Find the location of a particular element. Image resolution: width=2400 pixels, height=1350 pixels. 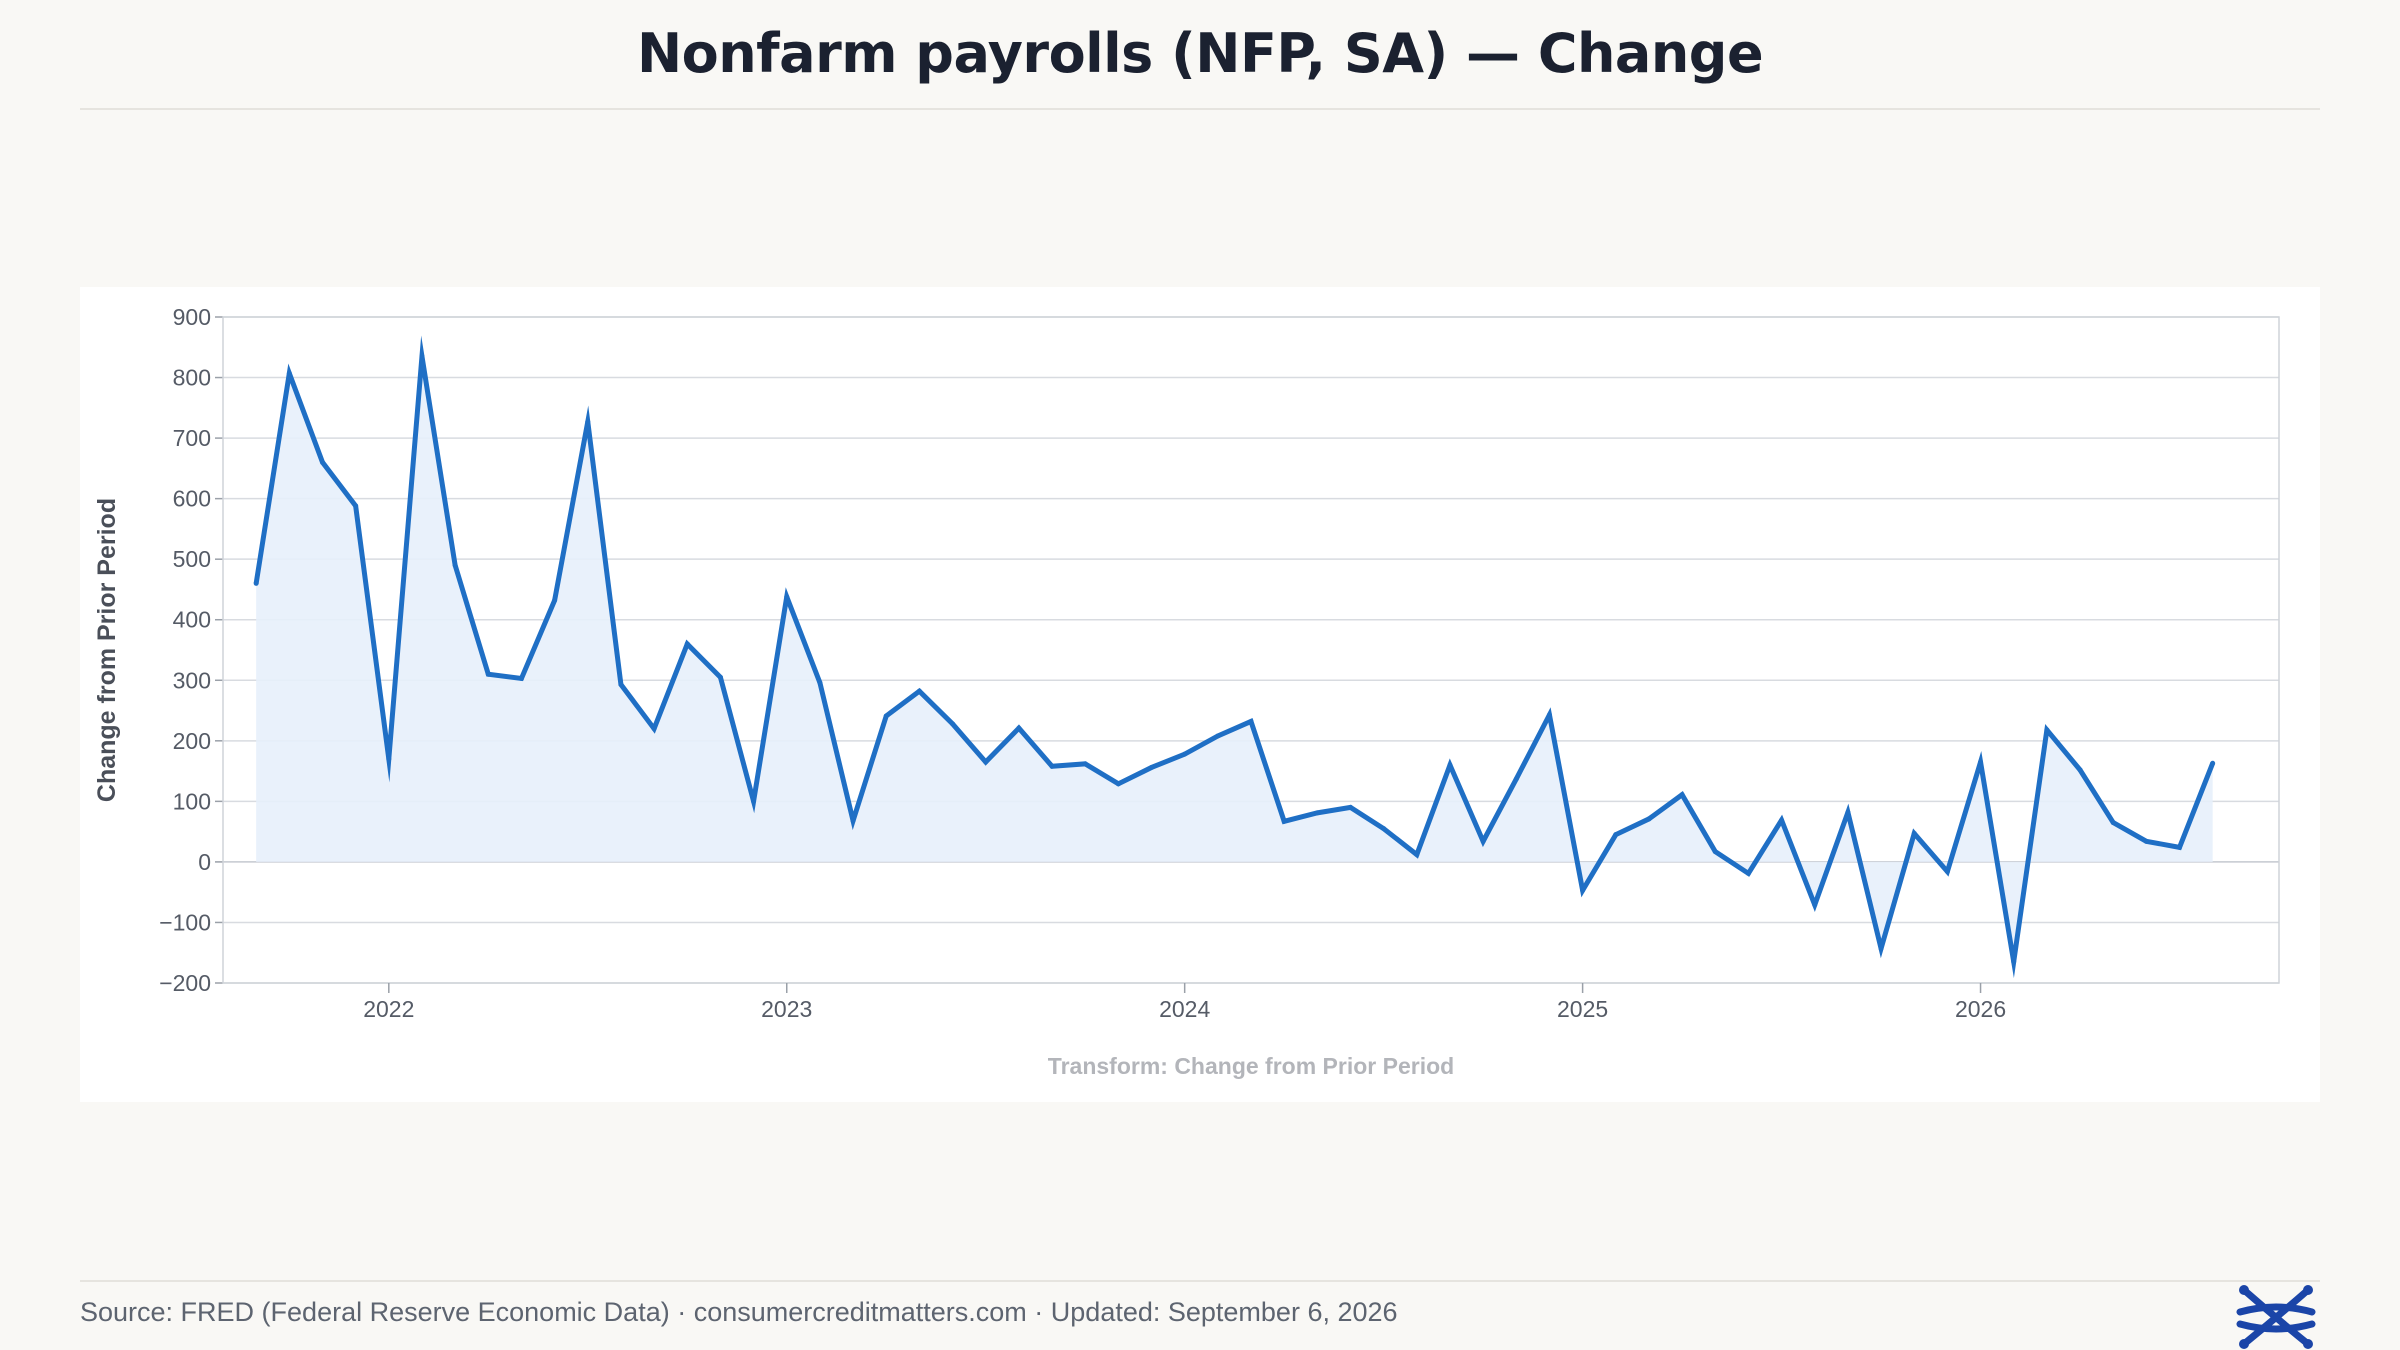

y-axis-title: Change from Prior Period is located at coordinates (107, 650).